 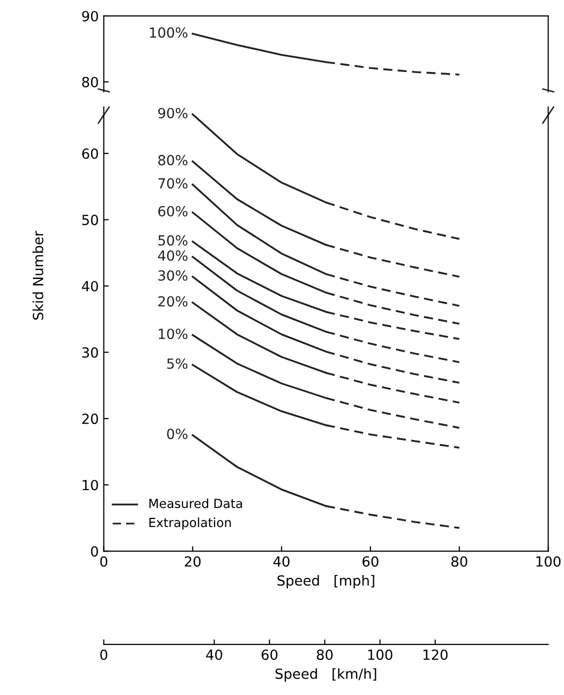 I want to click on series-label: 80%, so click(x=173, y=160).